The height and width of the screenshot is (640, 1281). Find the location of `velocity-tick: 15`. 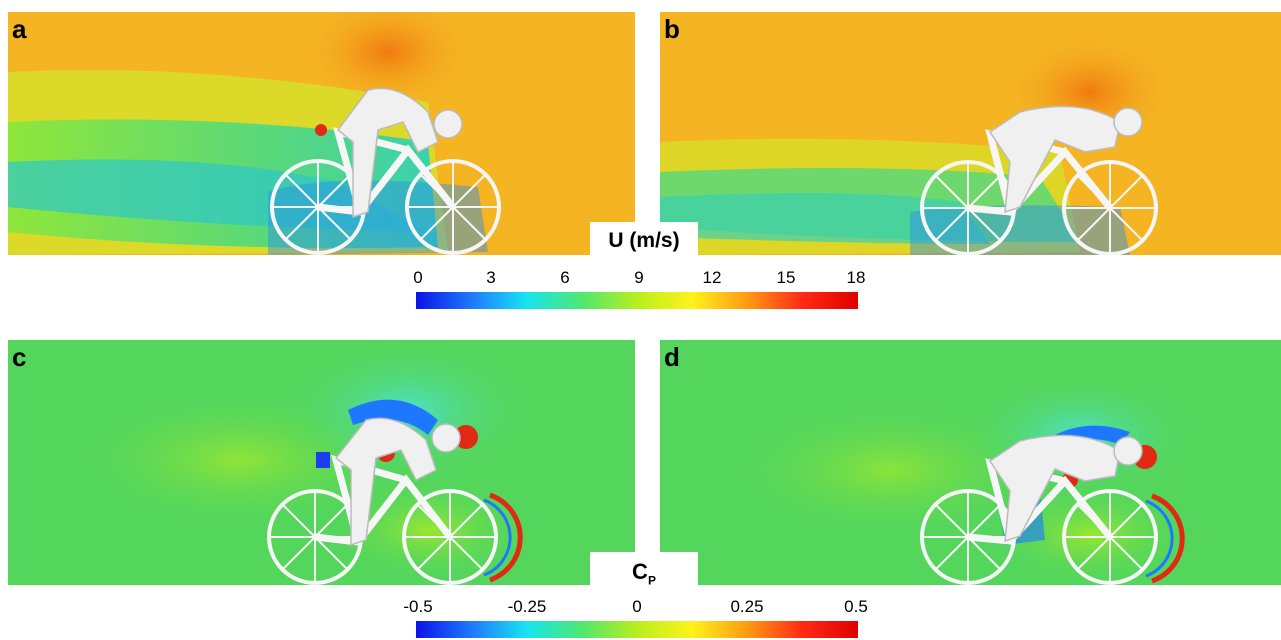

velocity-tick: 15 is located at coordinates (786, 277).